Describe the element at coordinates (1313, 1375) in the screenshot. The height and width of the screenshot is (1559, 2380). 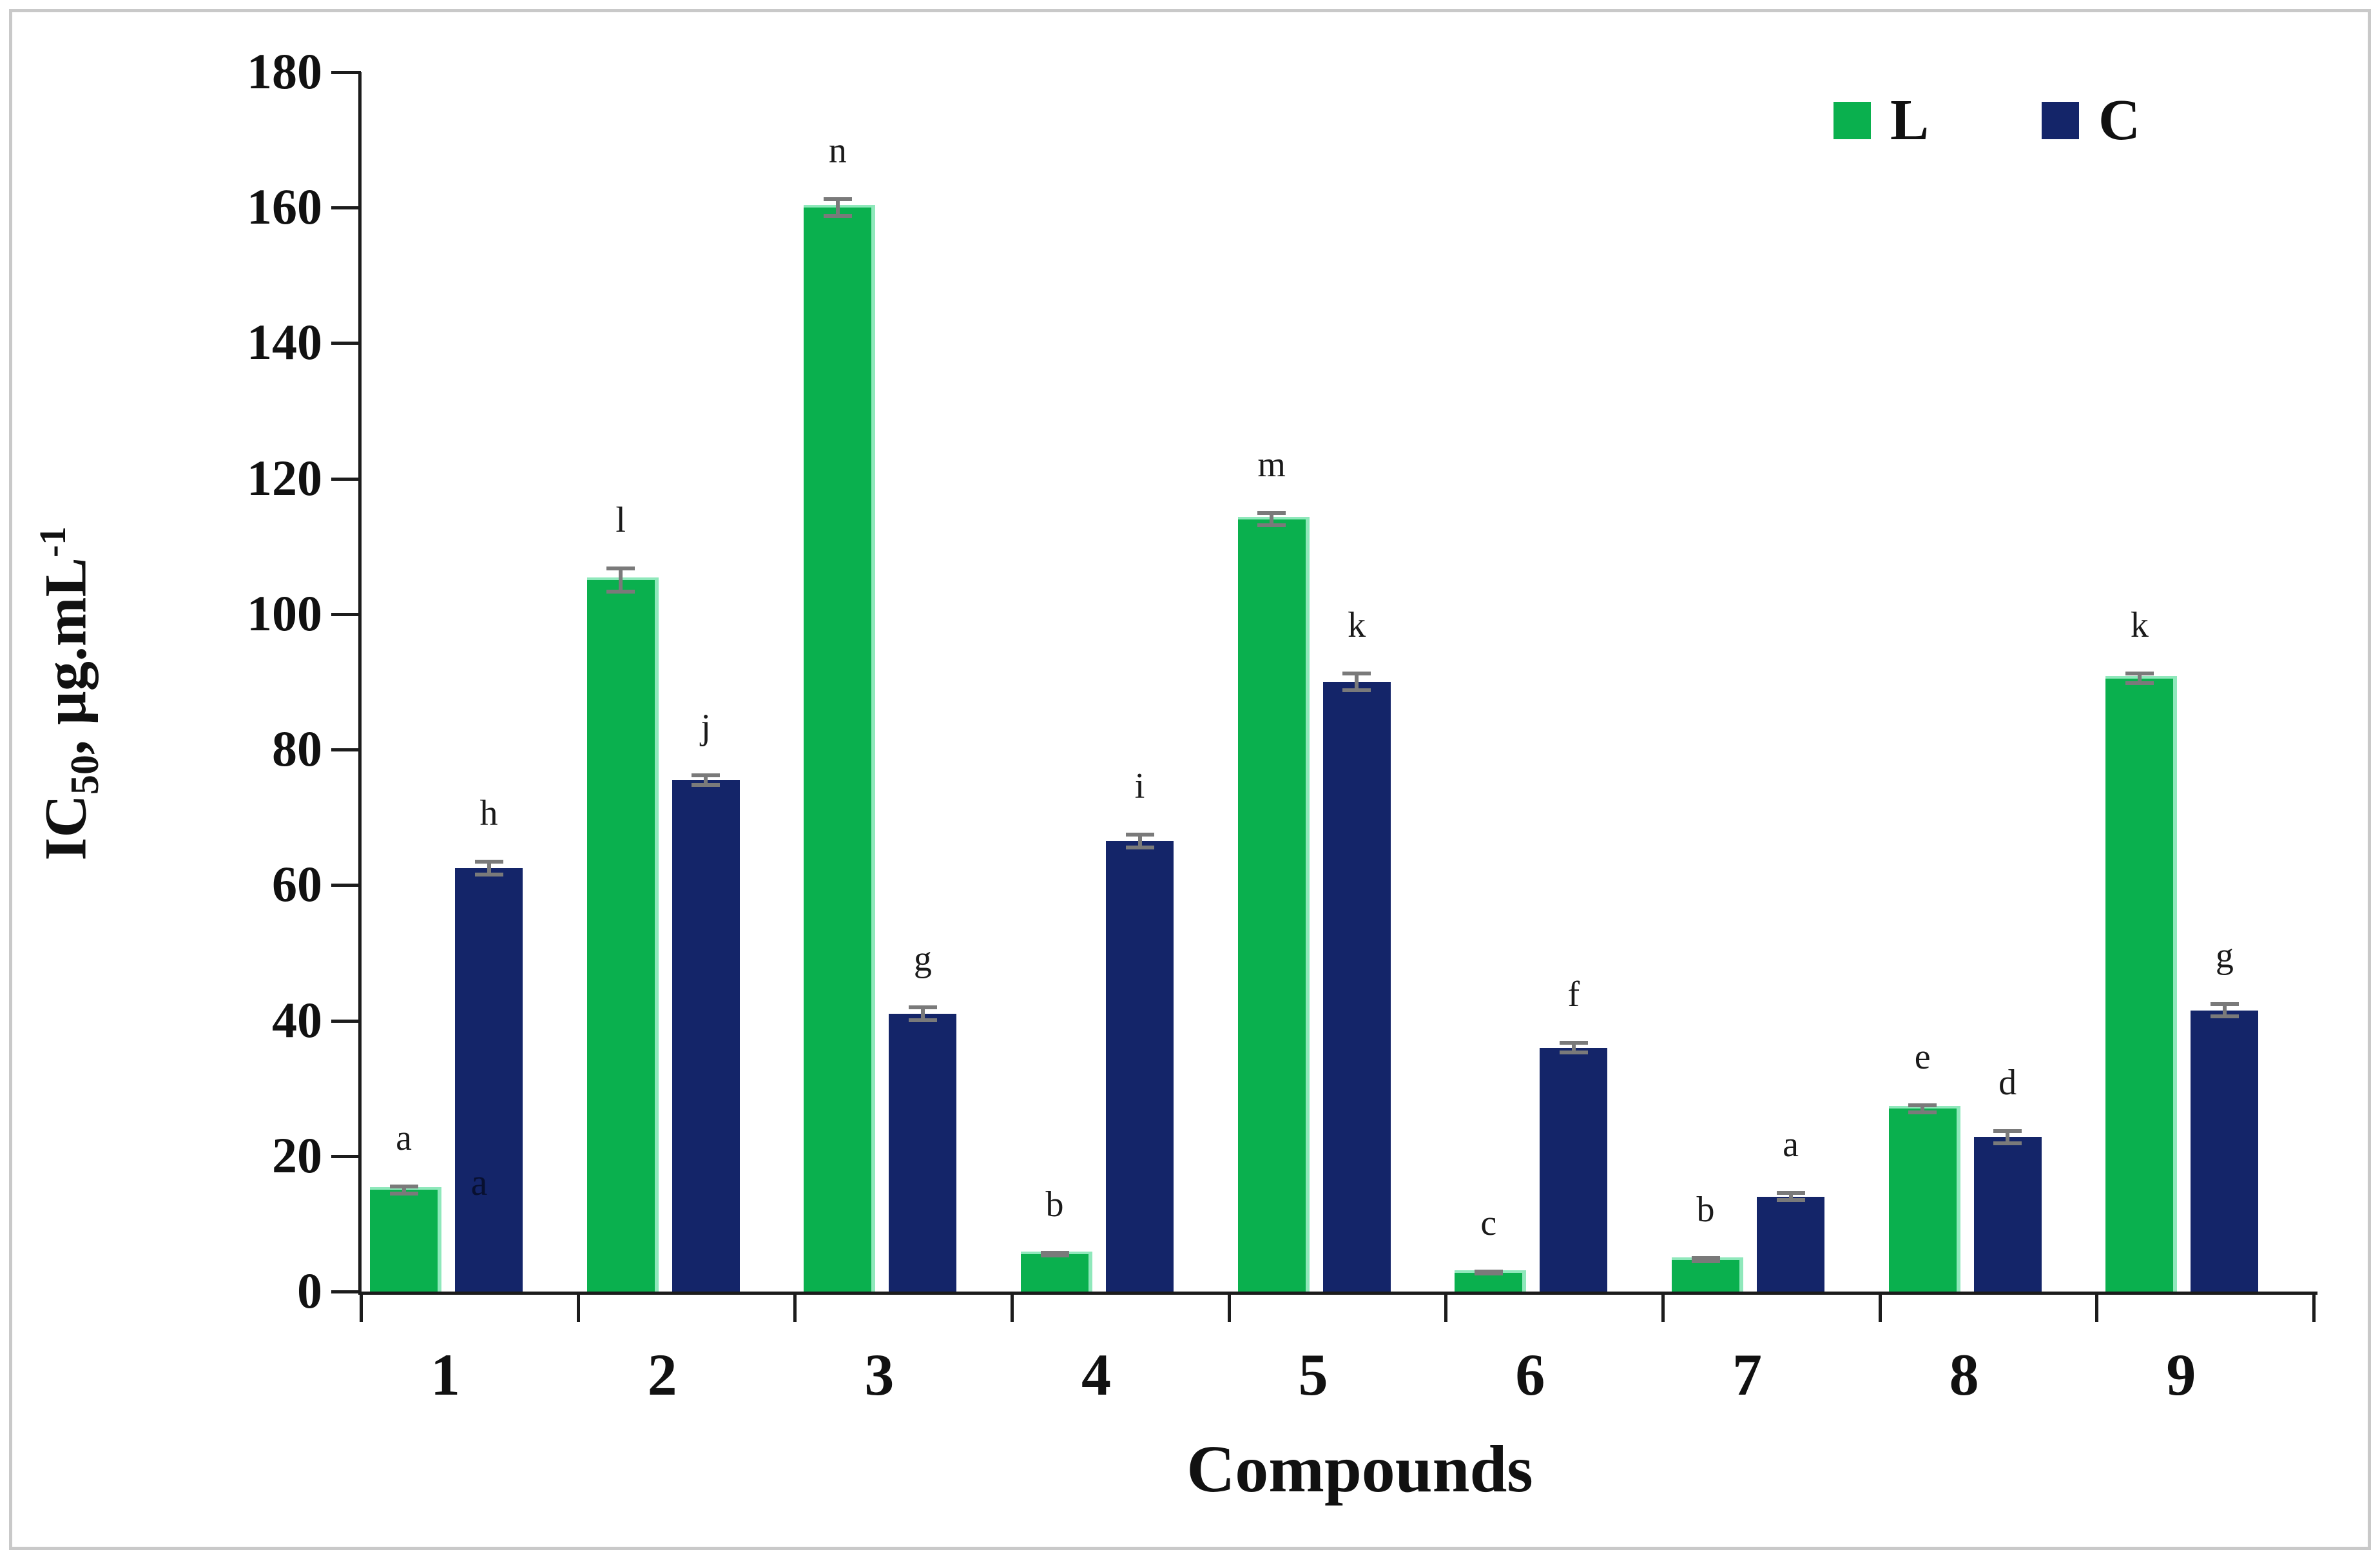
I see `x-category-label-5: 5` at that location.